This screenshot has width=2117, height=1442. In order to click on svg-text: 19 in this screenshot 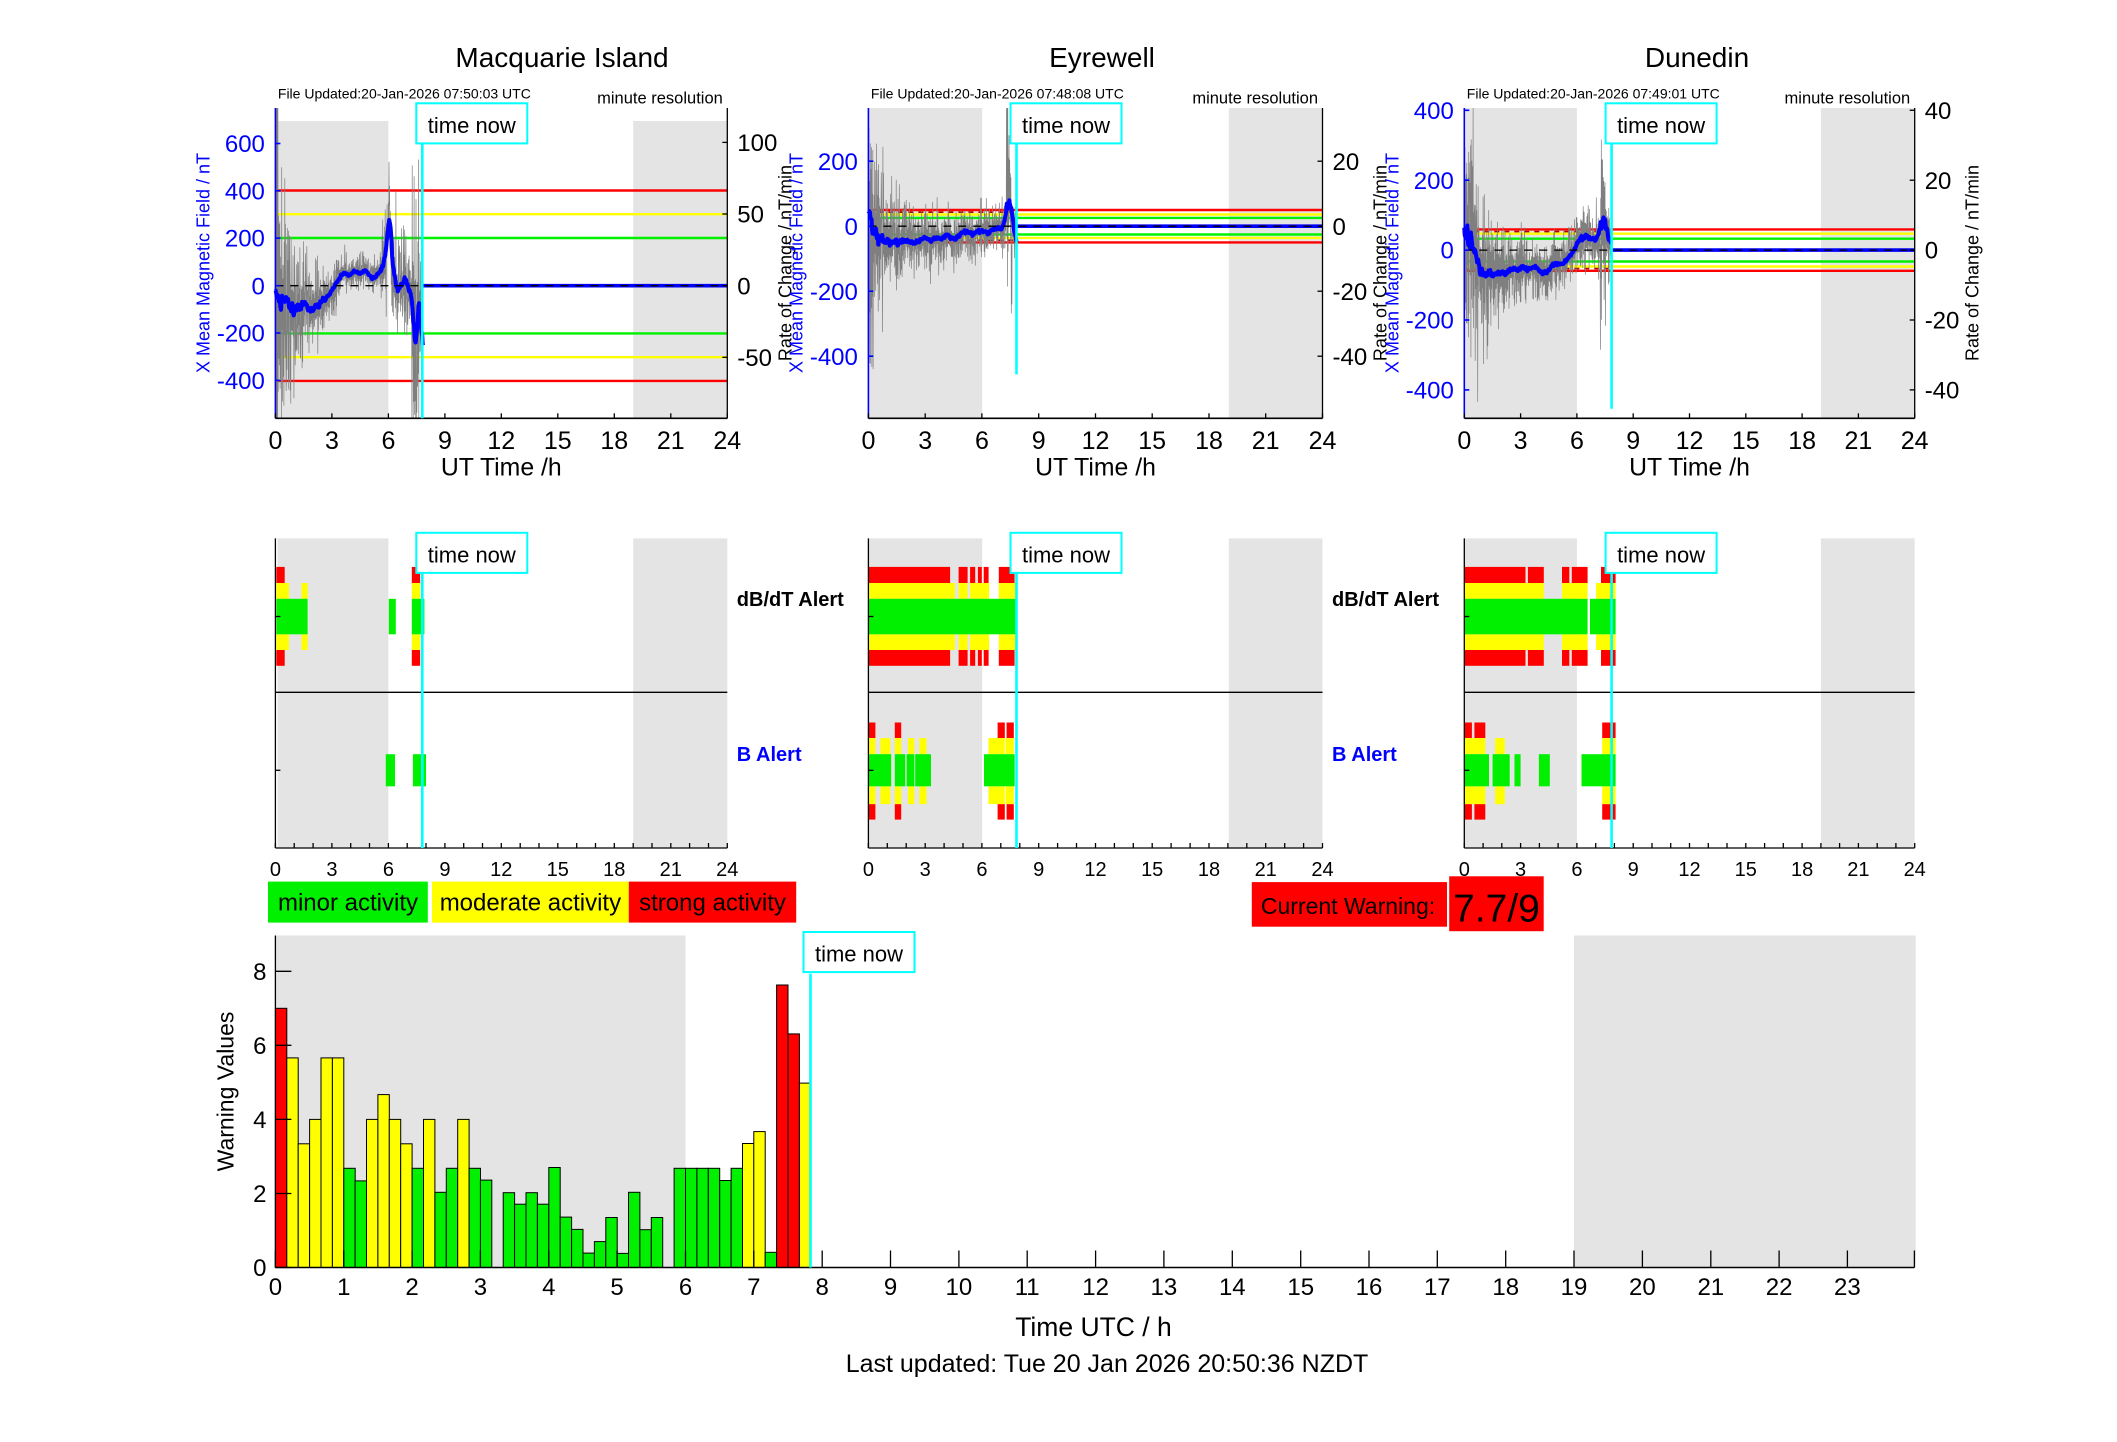, I will do `click(1574, 1287)`.